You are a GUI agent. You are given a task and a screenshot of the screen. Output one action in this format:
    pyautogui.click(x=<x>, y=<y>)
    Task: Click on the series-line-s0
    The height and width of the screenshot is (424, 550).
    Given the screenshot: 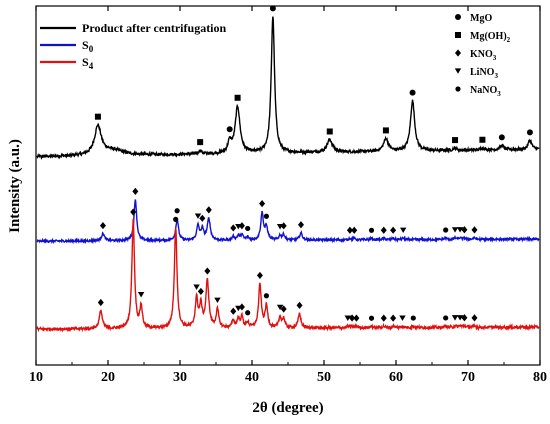 What is the action you would take?
    pyautogui.click(x=288, y=222)
    